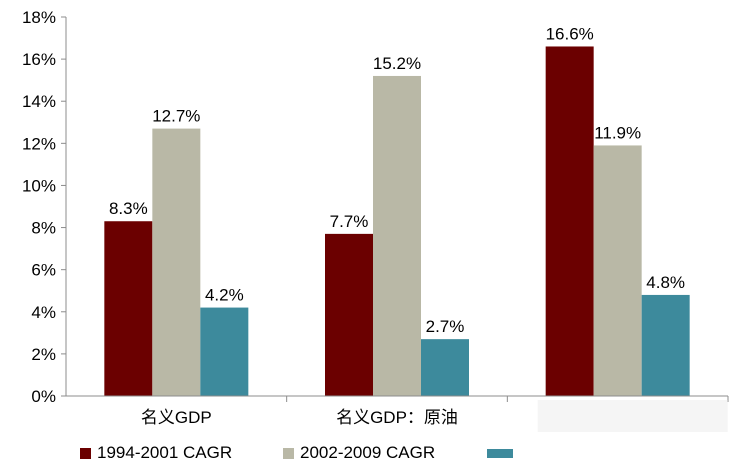 The width and height of the screenshot is (733, 474). I want to click on legend-label-series-2: 2002-2009 CAGR, so click(368, 452).